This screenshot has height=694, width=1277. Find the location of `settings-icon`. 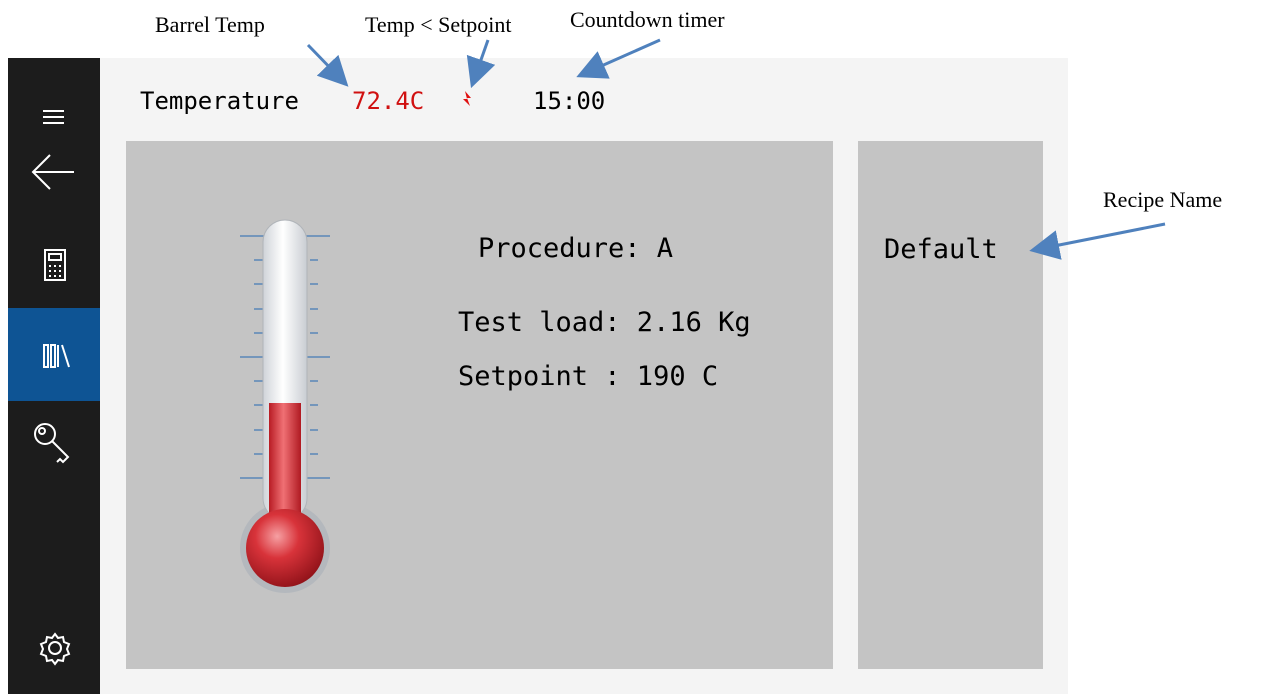

settings-icon is located at coordinates (55, 649).